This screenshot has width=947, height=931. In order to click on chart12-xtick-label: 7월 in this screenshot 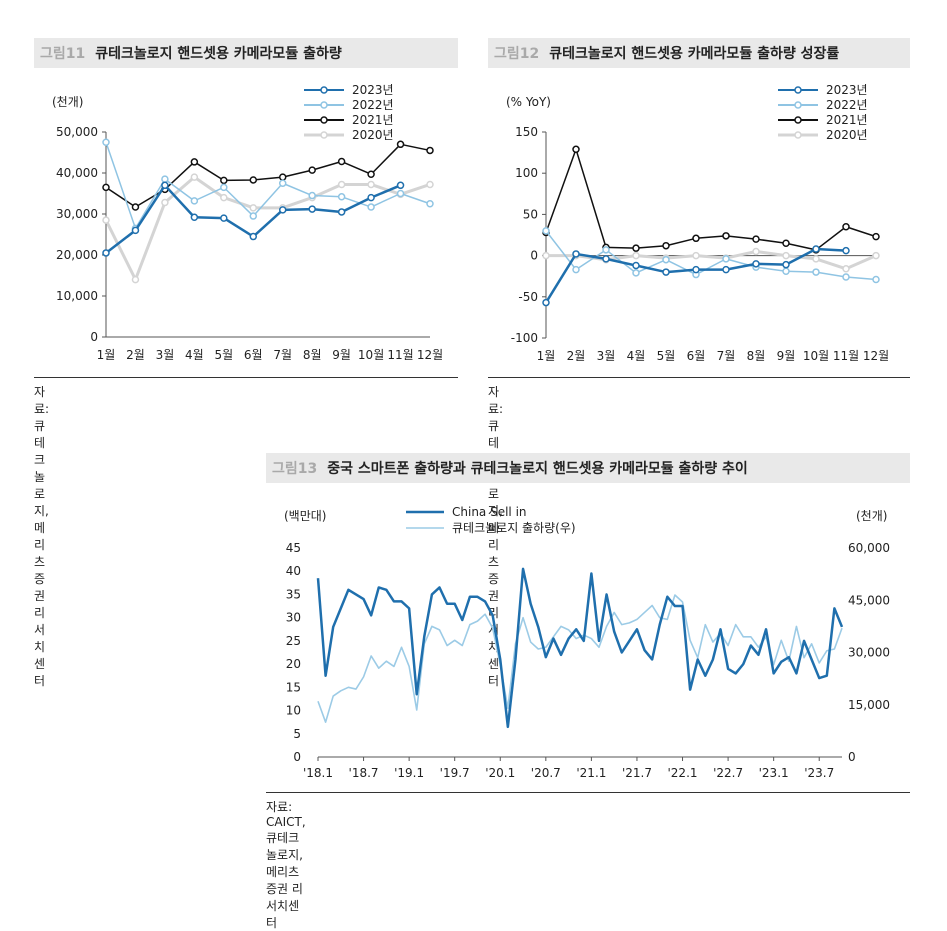, I will do `click(726, 356)`.